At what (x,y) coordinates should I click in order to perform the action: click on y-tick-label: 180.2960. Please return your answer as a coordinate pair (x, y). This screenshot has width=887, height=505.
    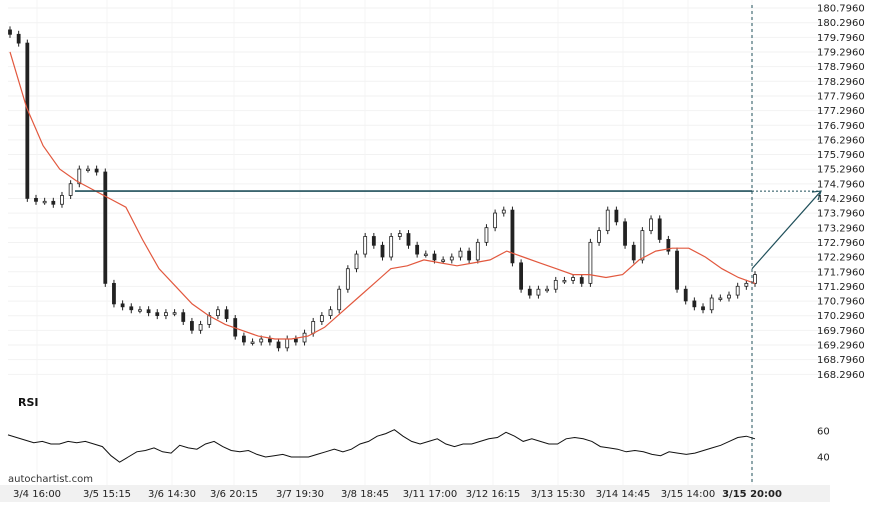
    Looking at the image, I should click on (841, 23).